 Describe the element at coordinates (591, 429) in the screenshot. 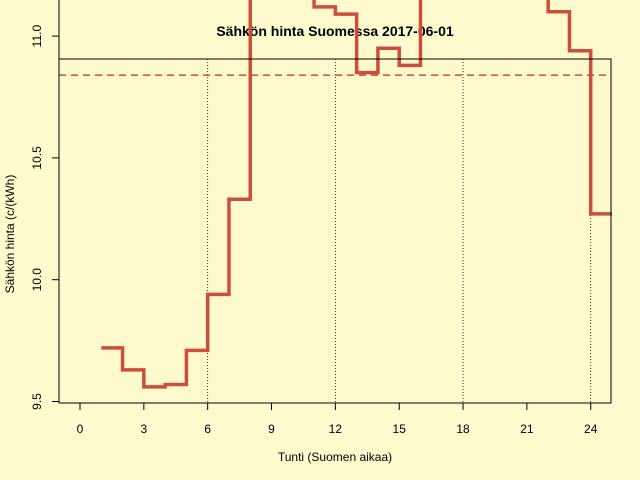

I see `x-tick-label: 24` at that location.